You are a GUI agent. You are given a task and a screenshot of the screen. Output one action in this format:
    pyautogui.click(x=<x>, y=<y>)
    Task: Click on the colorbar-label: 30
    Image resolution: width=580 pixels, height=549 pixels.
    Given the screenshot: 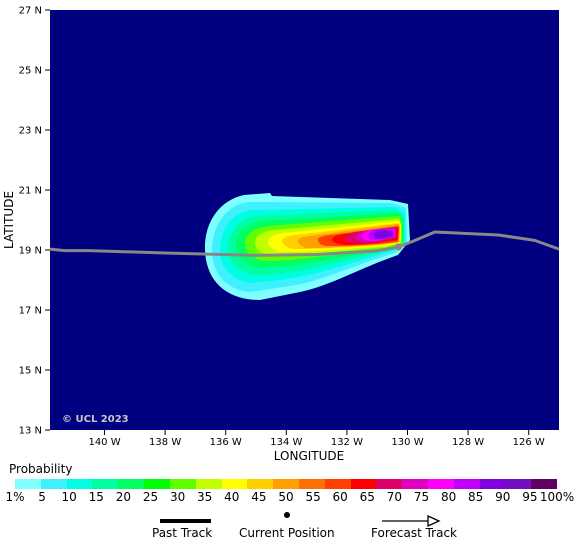 What is the action you would take?
    pyautogui.click(x=177, y=497)
    